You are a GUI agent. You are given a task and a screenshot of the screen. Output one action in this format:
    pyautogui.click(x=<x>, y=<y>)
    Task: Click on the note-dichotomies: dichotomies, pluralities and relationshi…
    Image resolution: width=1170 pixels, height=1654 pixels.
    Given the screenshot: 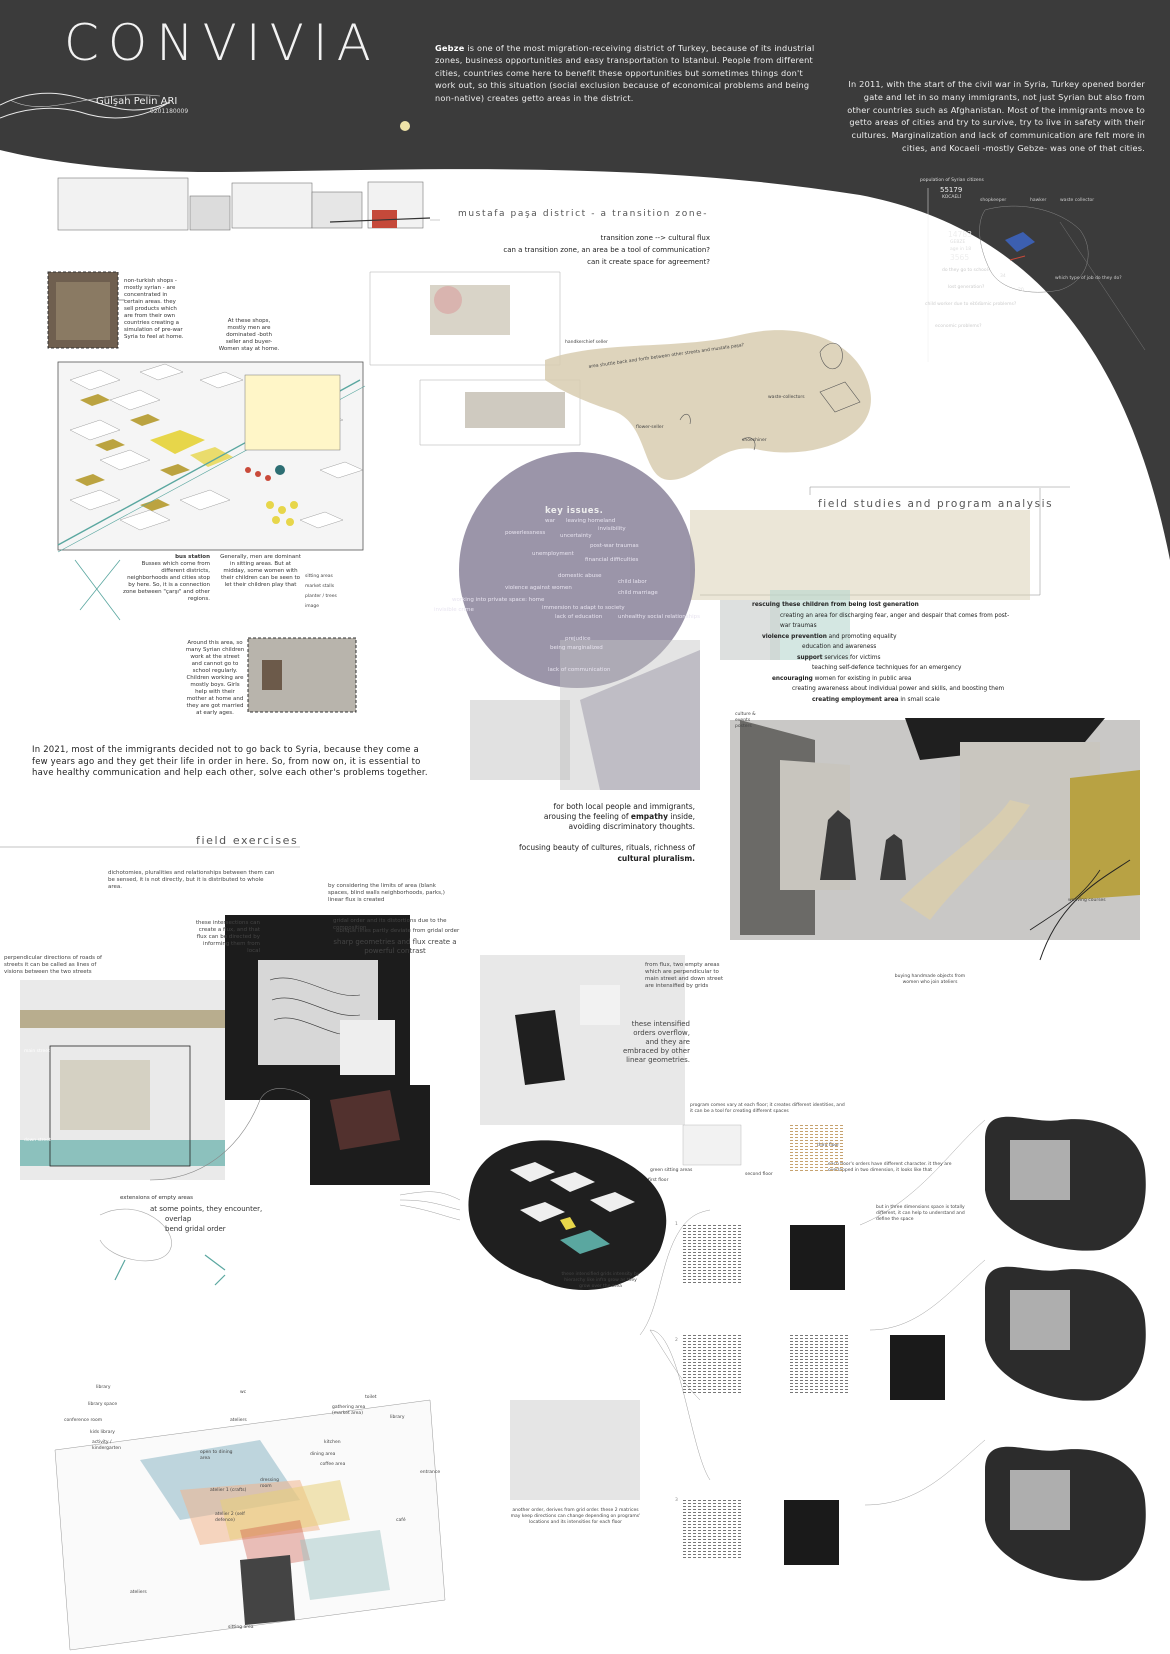 What is the action you would take?
    pyautogui.click(x=191, y=880)
    